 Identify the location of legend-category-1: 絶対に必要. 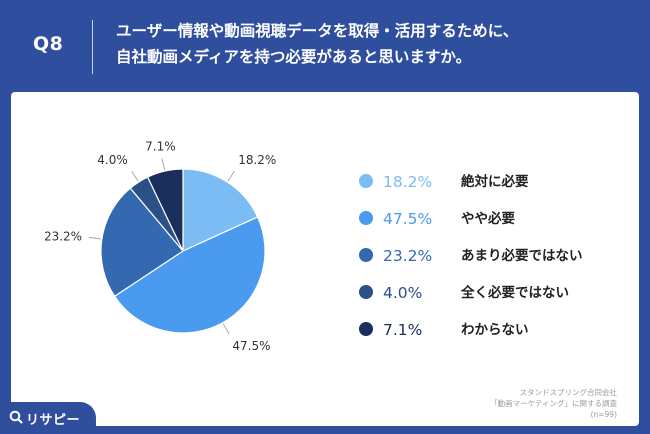
(495, 181).